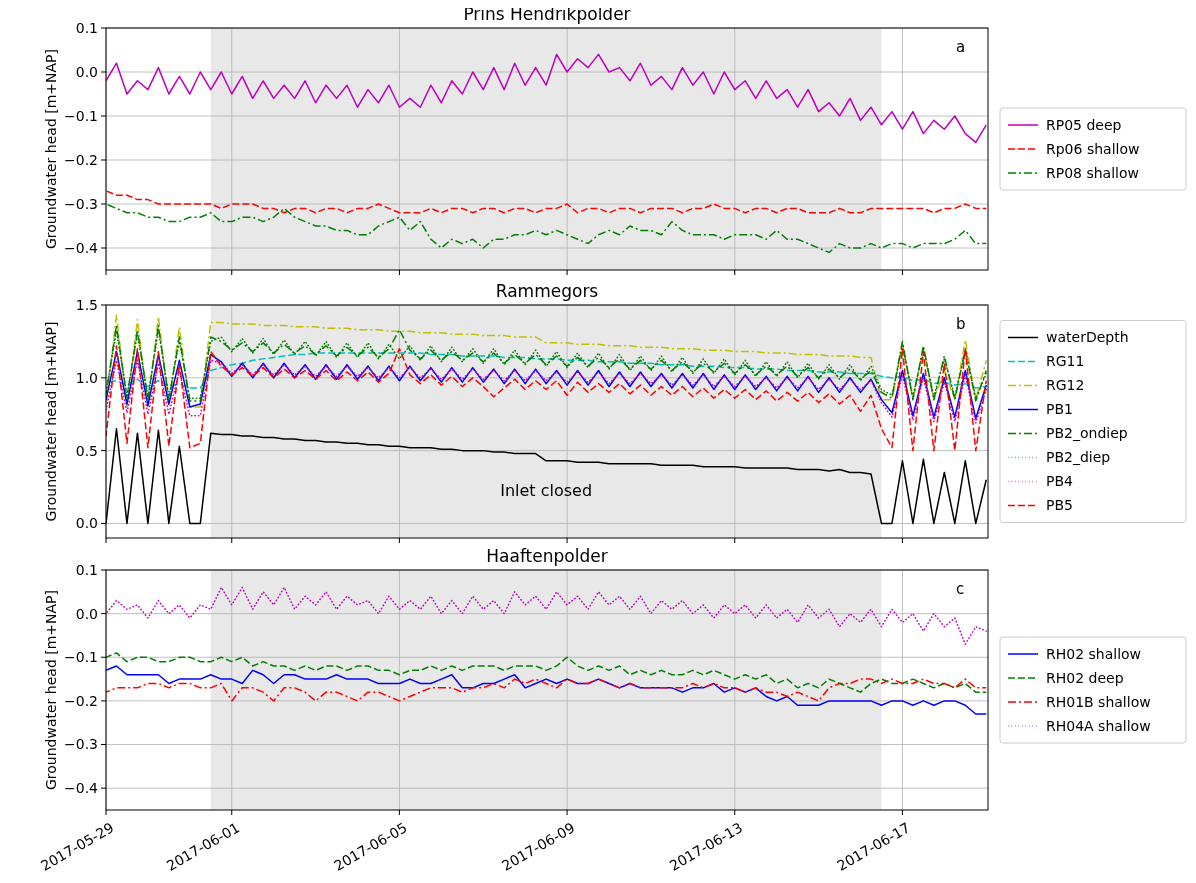 This screenshot has height=883, width=1196. Describe the element at coordinates (547, 291) in the screenshot. I see `chart-title: Rammegors` at that location.